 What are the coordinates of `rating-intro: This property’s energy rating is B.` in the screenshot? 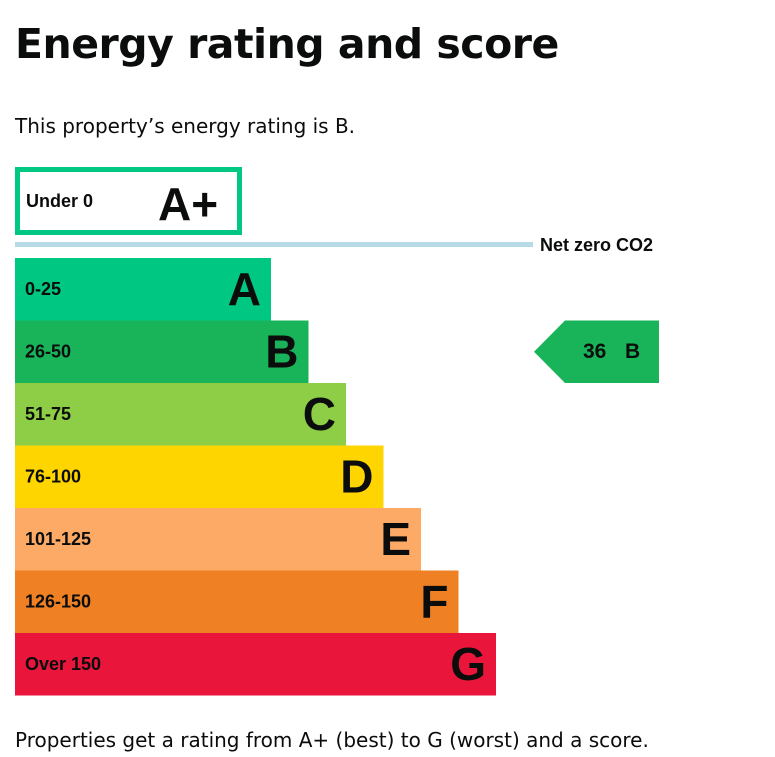 It's located at (185, 126).